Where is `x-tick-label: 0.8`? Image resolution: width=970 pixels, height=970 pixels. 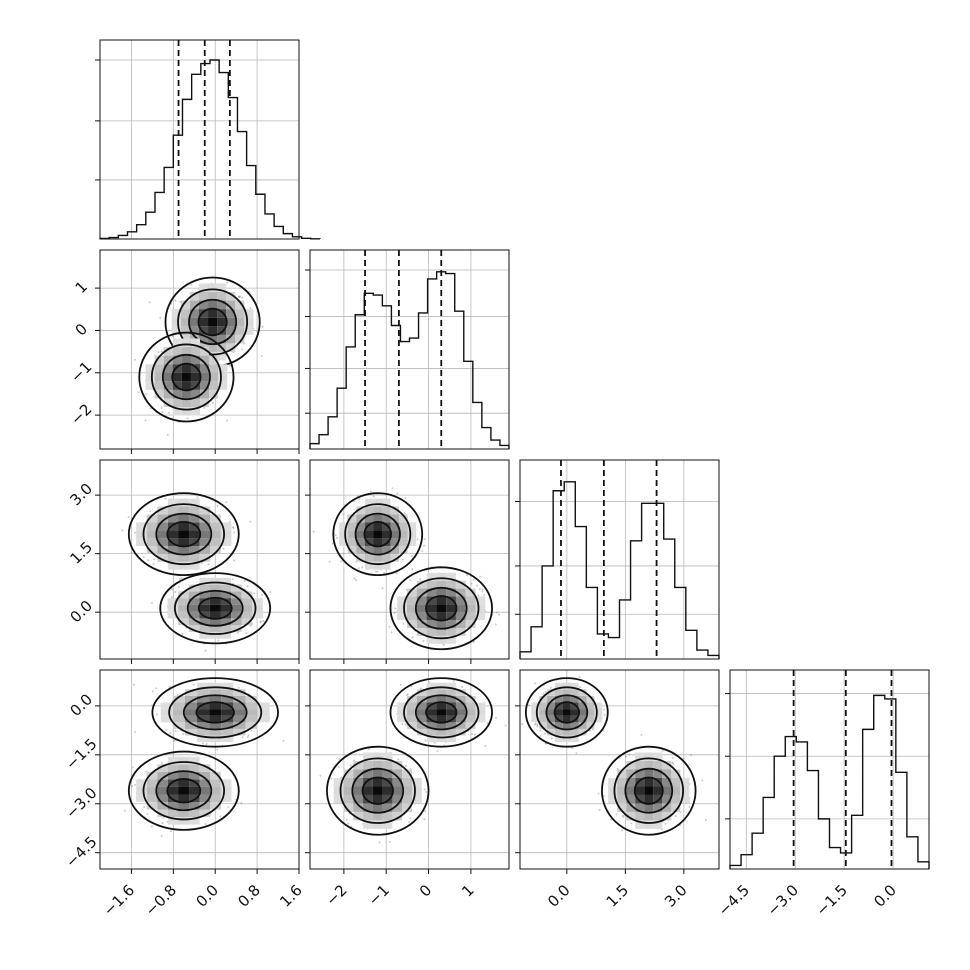
x-tick-label: 0.8 is located at coordinates (249, 896).